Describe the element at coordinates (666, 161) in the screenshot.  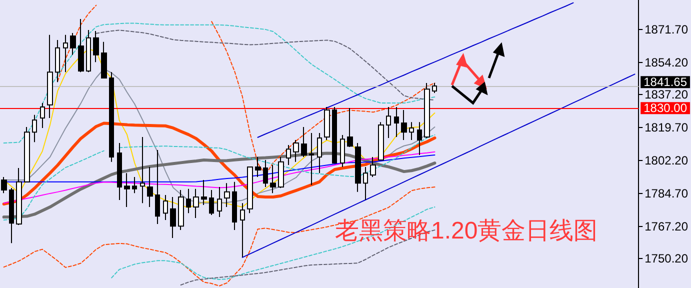
I see `y-tick-label: 1802.20` at that location.